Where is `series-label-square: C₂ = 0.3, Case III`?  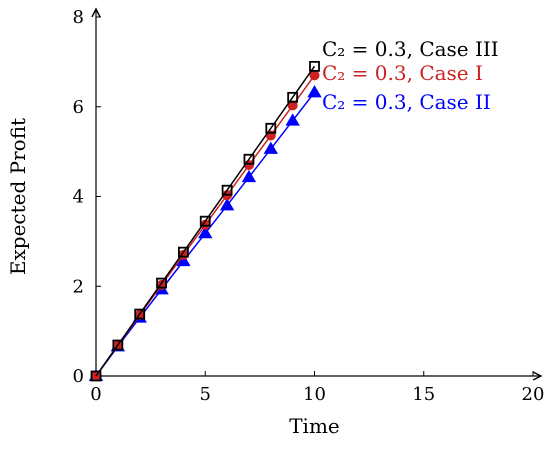 series-label-square: C₂ = 0.3, Case III is located at coordinates (410, 49).